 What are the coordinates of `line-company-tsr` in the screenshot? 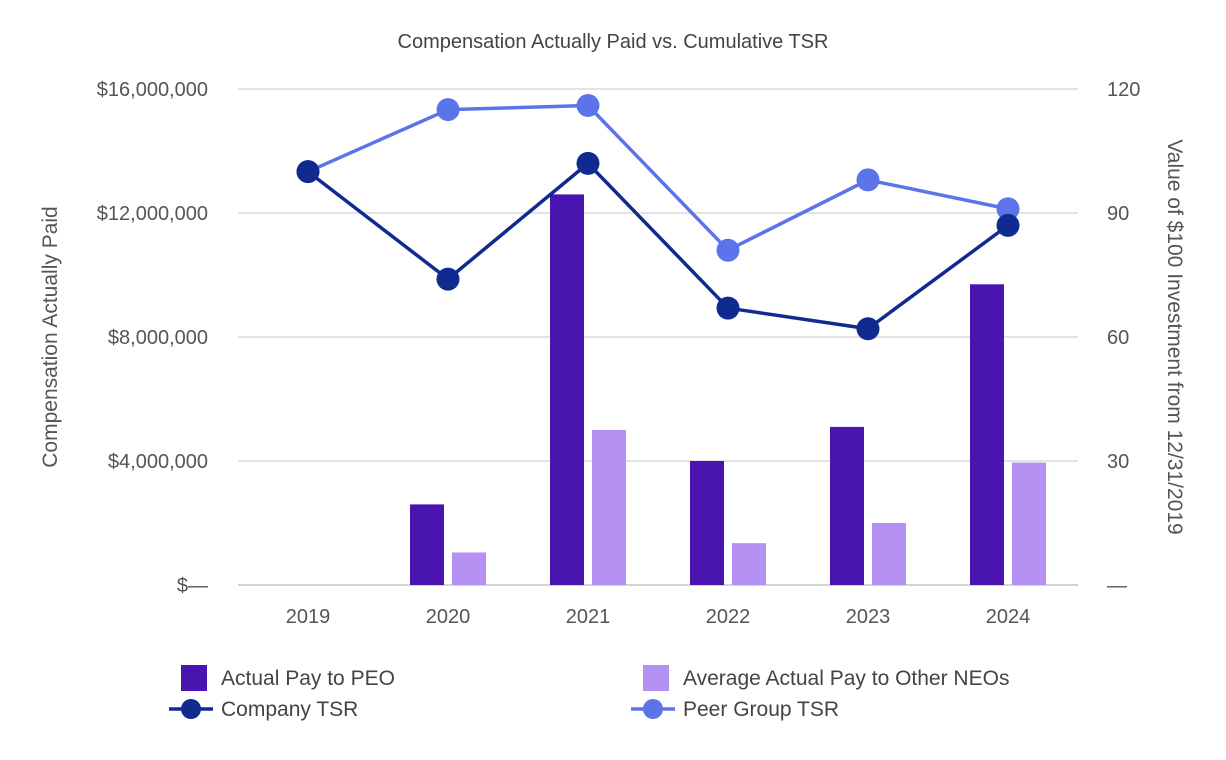 It's located at (658, 246).